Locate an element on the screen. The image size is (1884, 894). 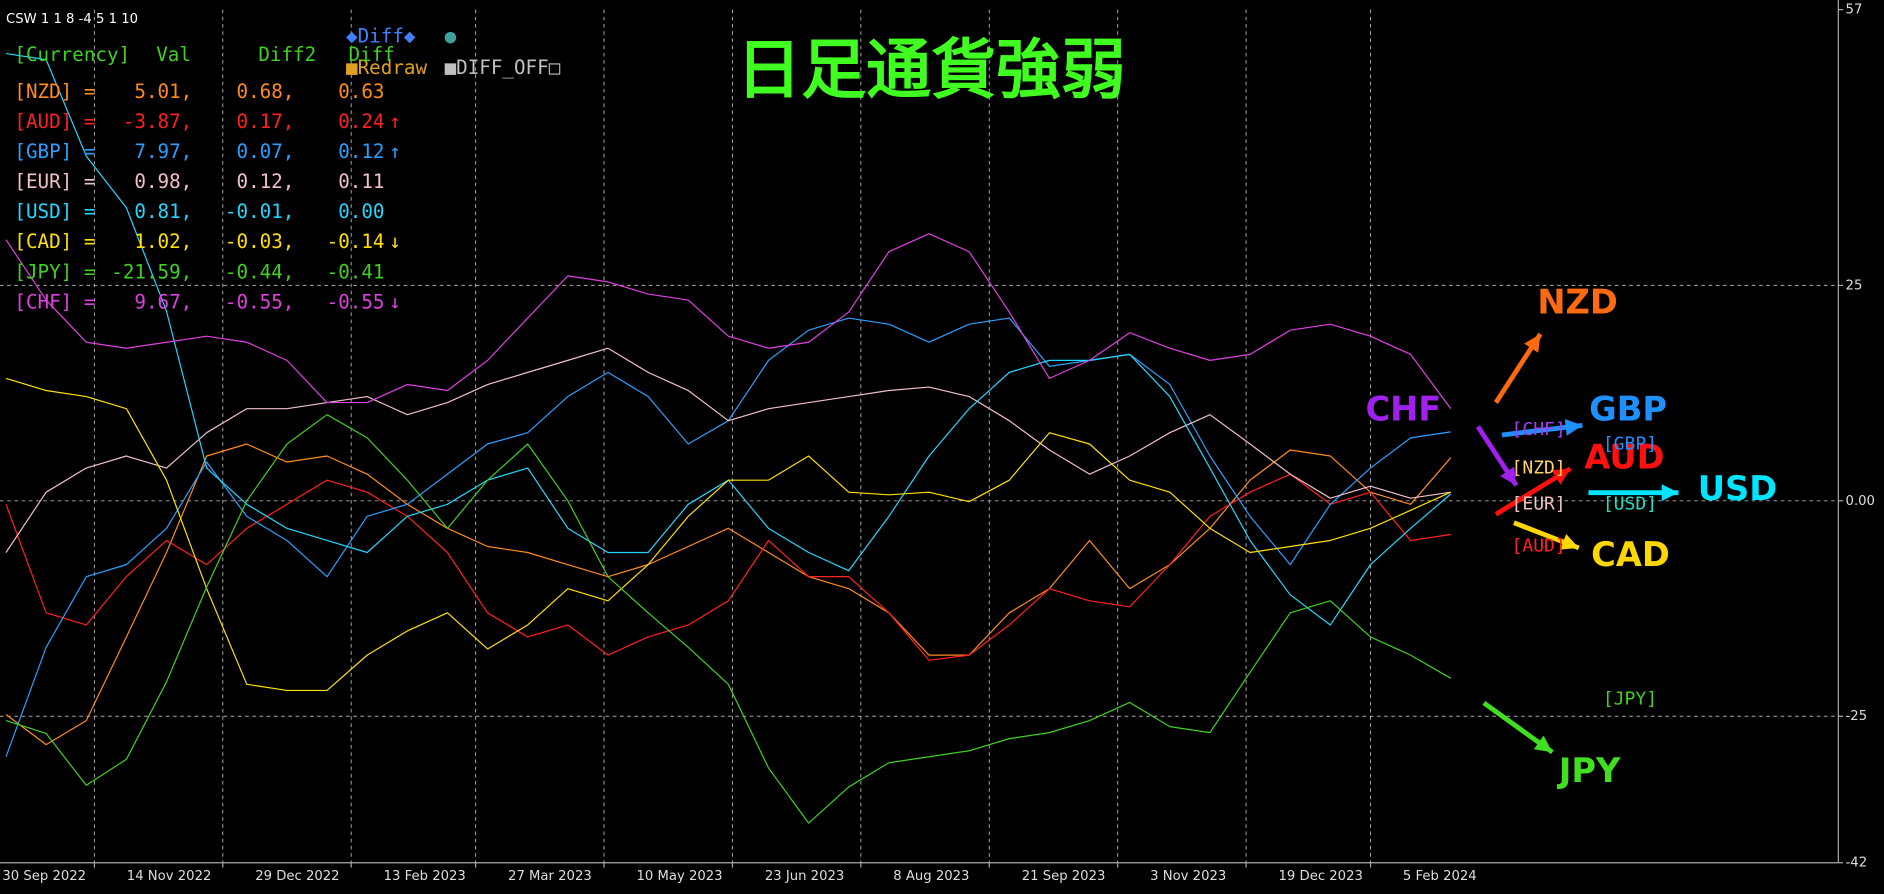
currency-tag: [CHF] is located at coordinates (1539, 429).